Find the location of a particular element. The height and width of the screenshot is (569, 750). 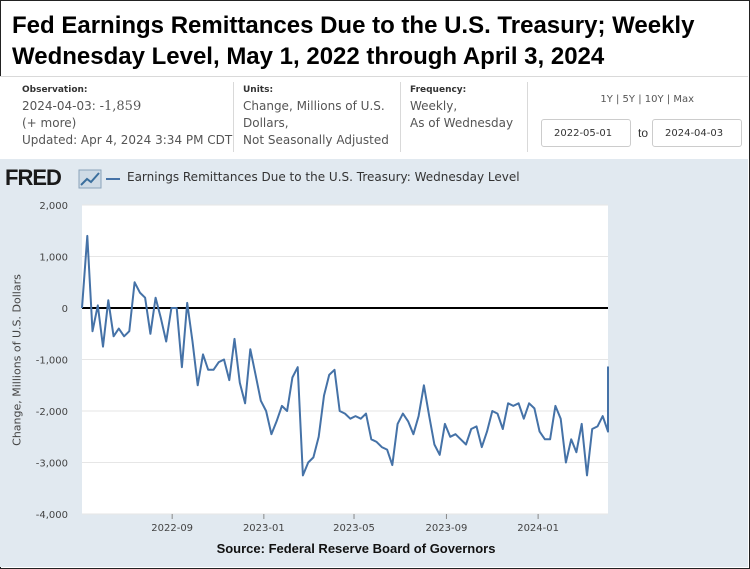

frequency-label: Frequency: is located at coordinates (438, 90).